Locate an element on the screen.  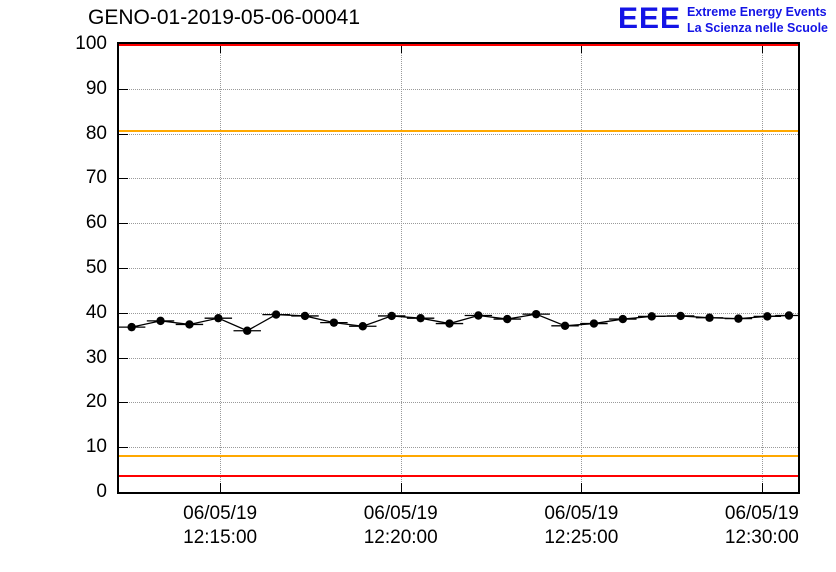
y-axis-tick-label: 80 is located at coordinates (96, 133).